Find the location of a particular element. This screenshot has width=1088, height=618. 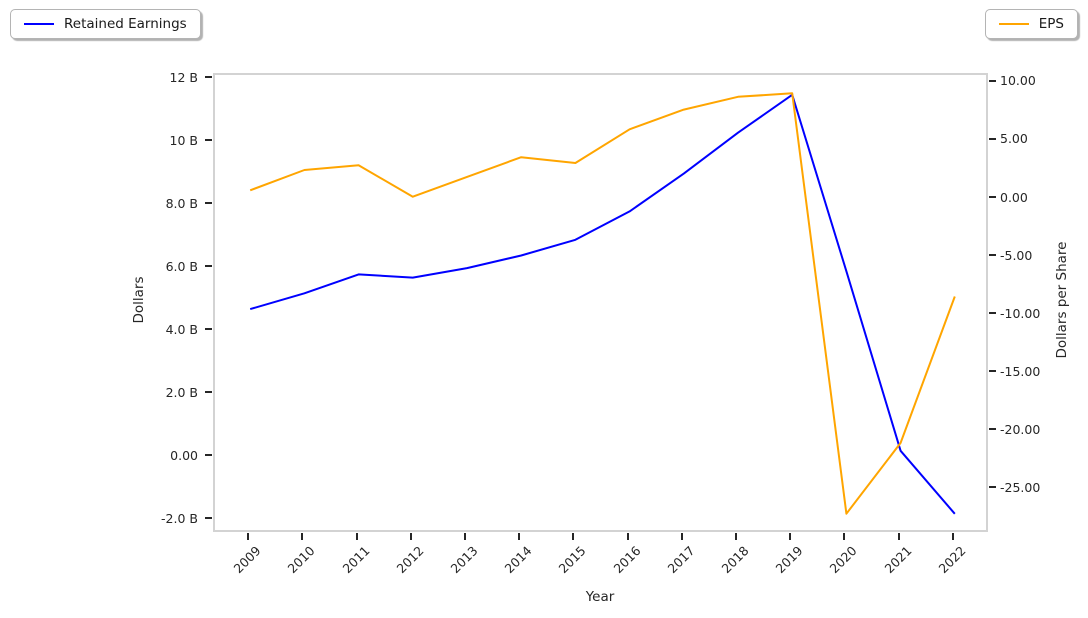

x-axis-title: Year is located at coordinates (600, 597).